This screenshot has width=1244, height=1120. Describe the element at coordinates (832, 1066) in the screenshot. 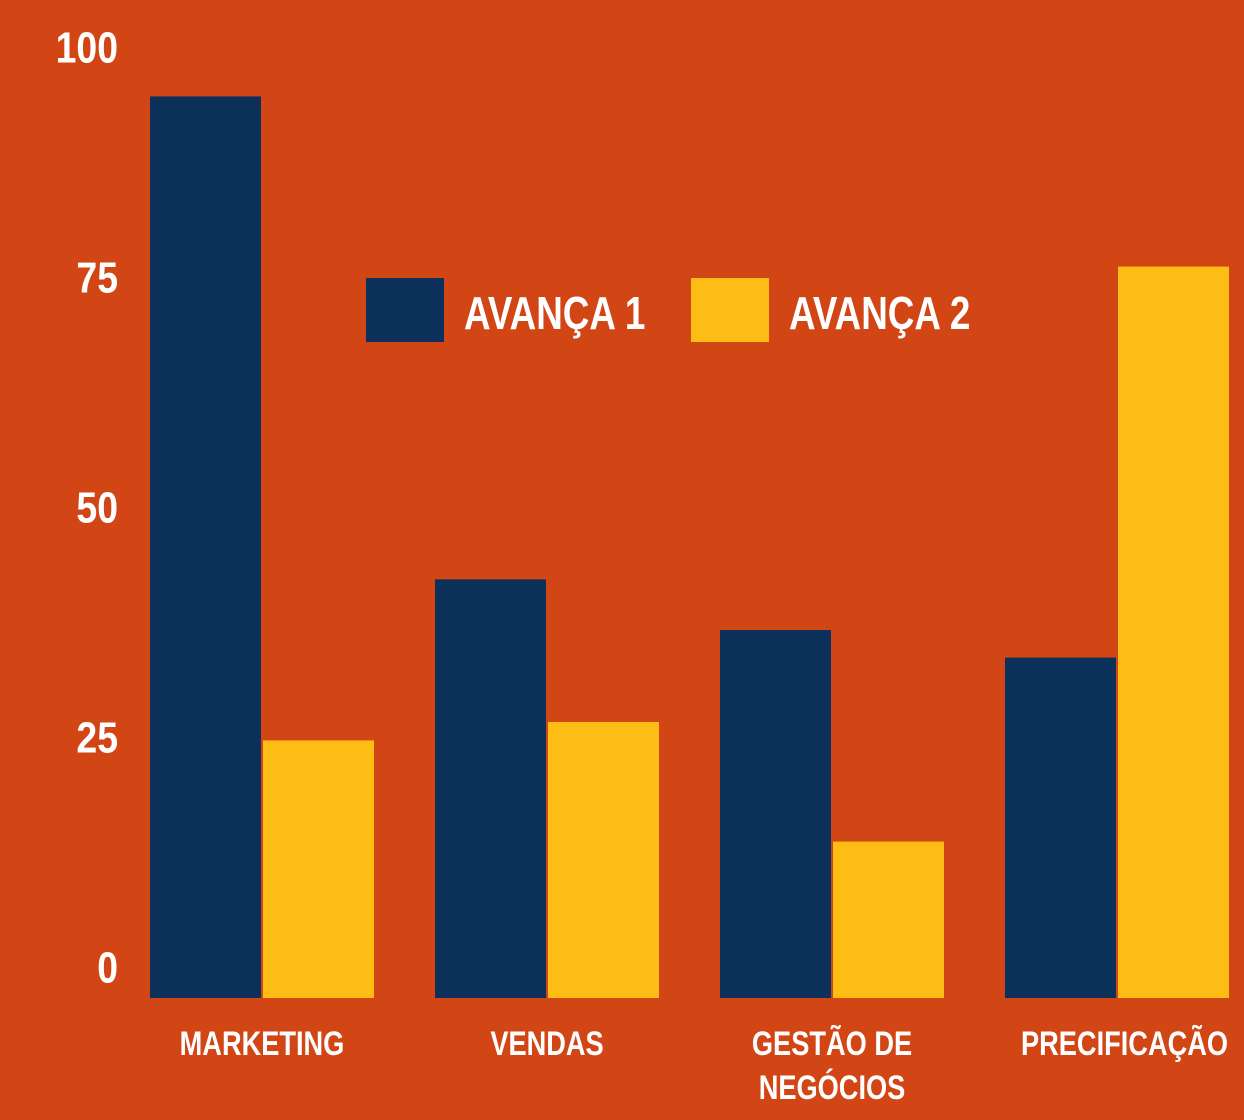

I see `x-tick-label: GESTÃO DE NEGÓCIOS` at that location.